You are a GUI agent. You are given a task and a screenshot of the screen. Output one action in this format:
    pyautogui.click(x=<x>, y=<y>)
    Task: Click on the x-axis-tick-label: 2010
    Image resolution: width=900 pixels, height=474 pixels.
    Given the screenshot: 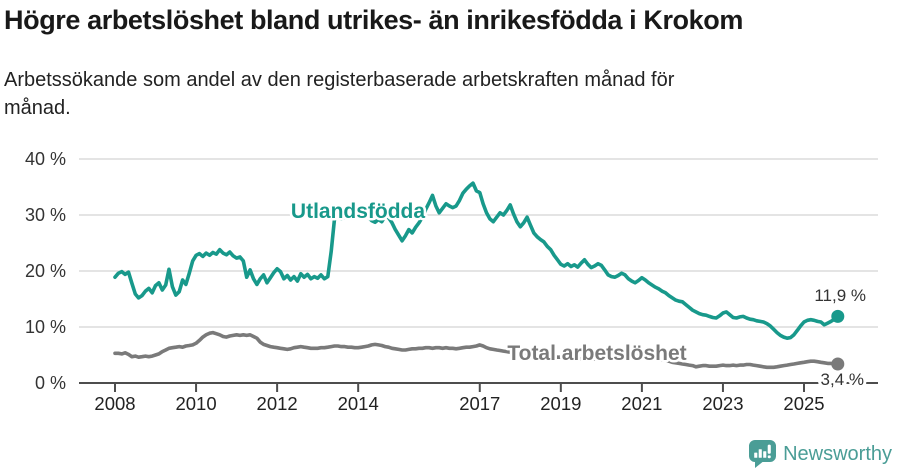 What is the action you would take?
    pyautogui.click(x=195, y=403)
    